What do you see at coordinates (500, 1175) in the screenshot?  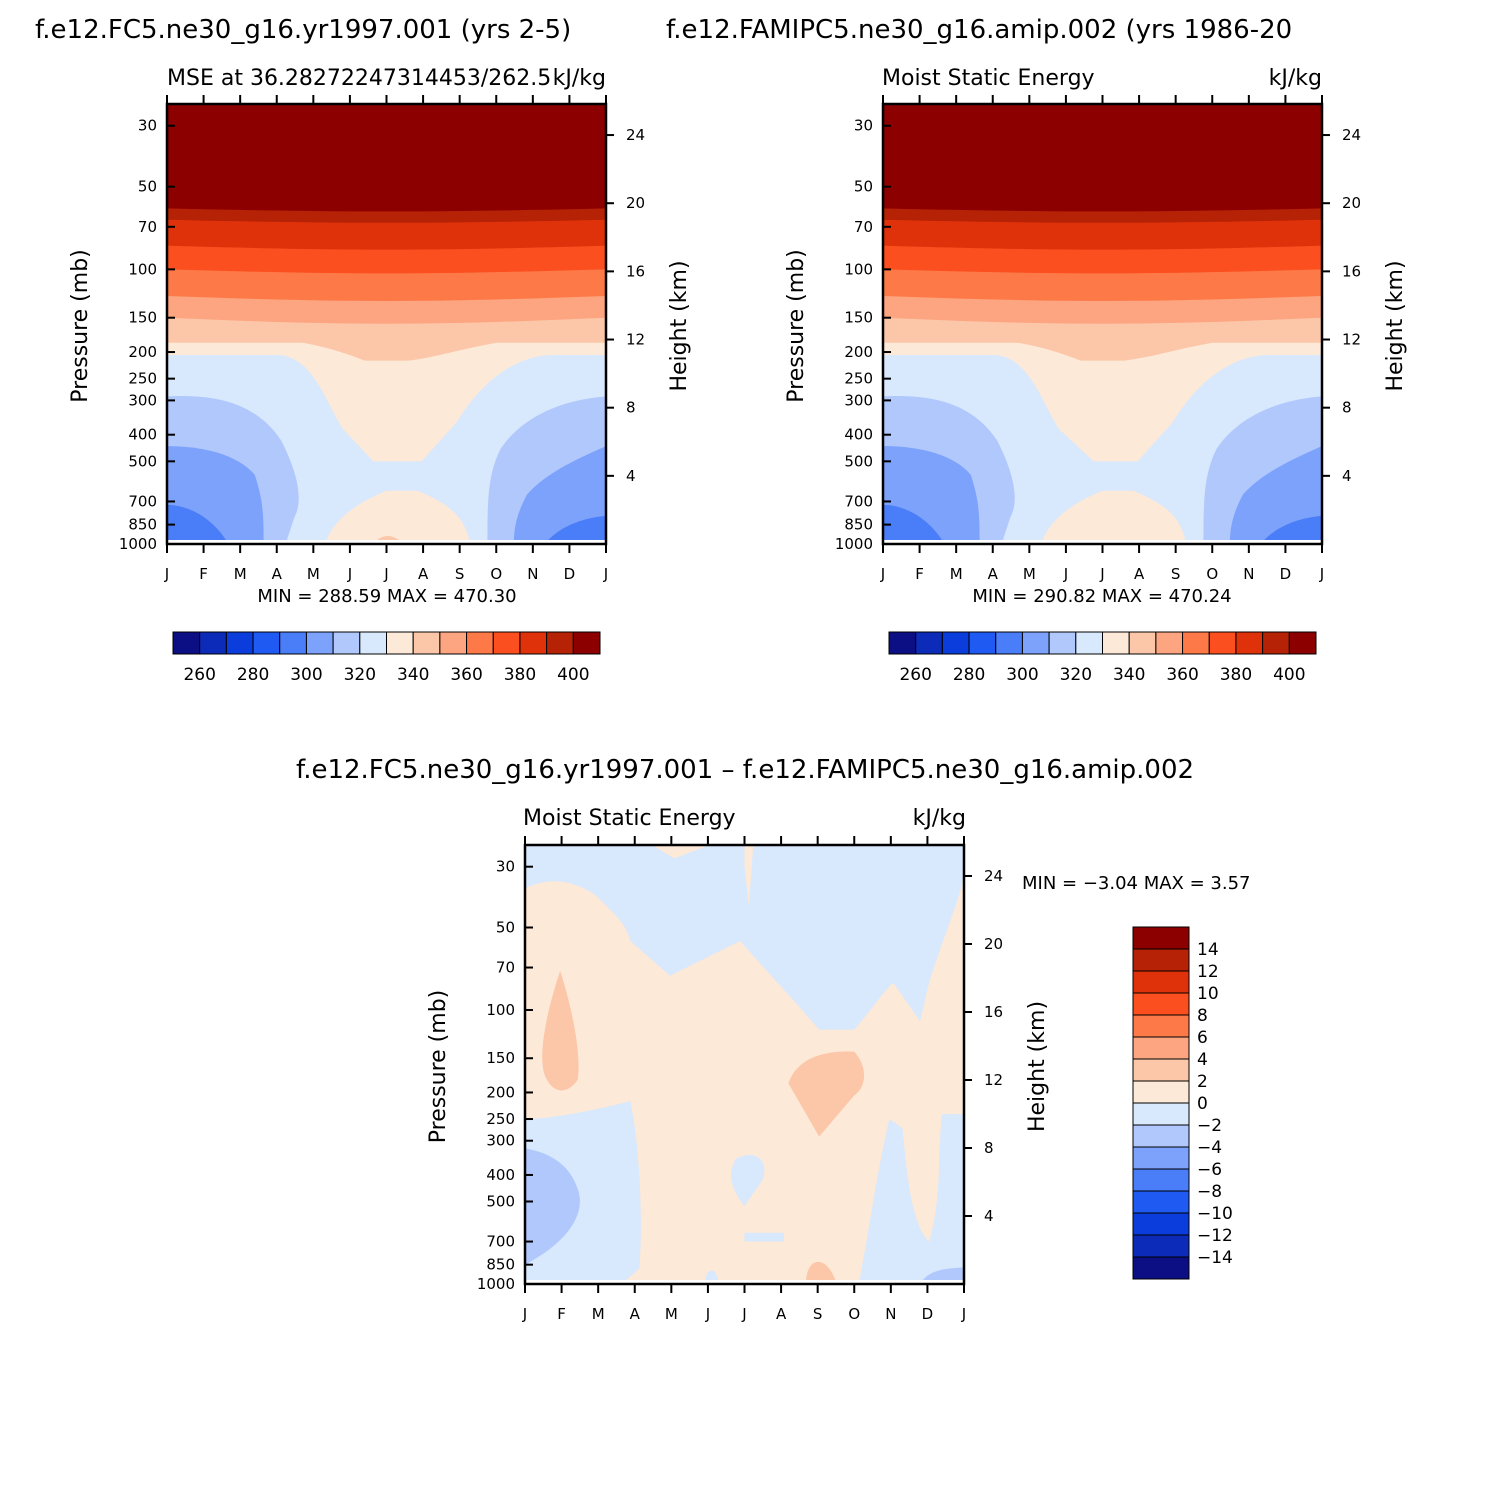 I see `diff-ytick-label: 400` at bounding box center [500, 1175].